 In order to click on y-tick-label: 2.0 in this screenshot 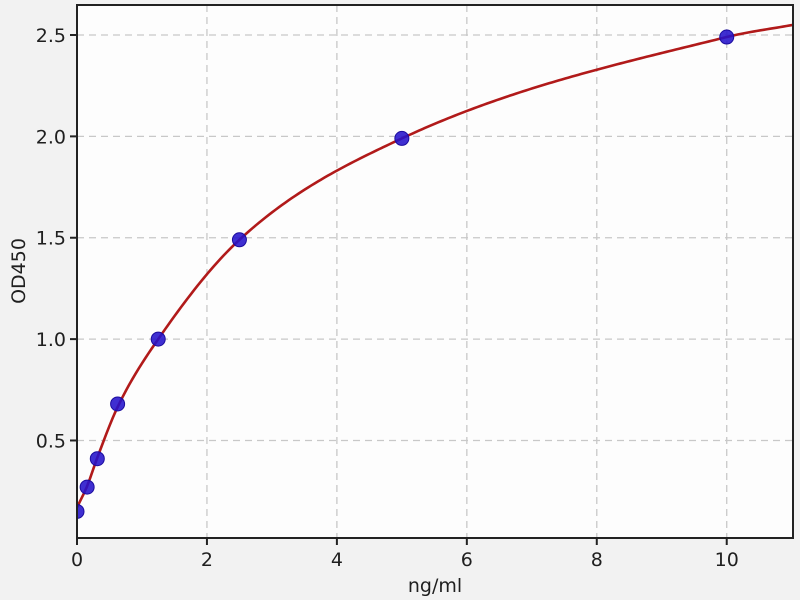, I will do `click(51, 137)`.